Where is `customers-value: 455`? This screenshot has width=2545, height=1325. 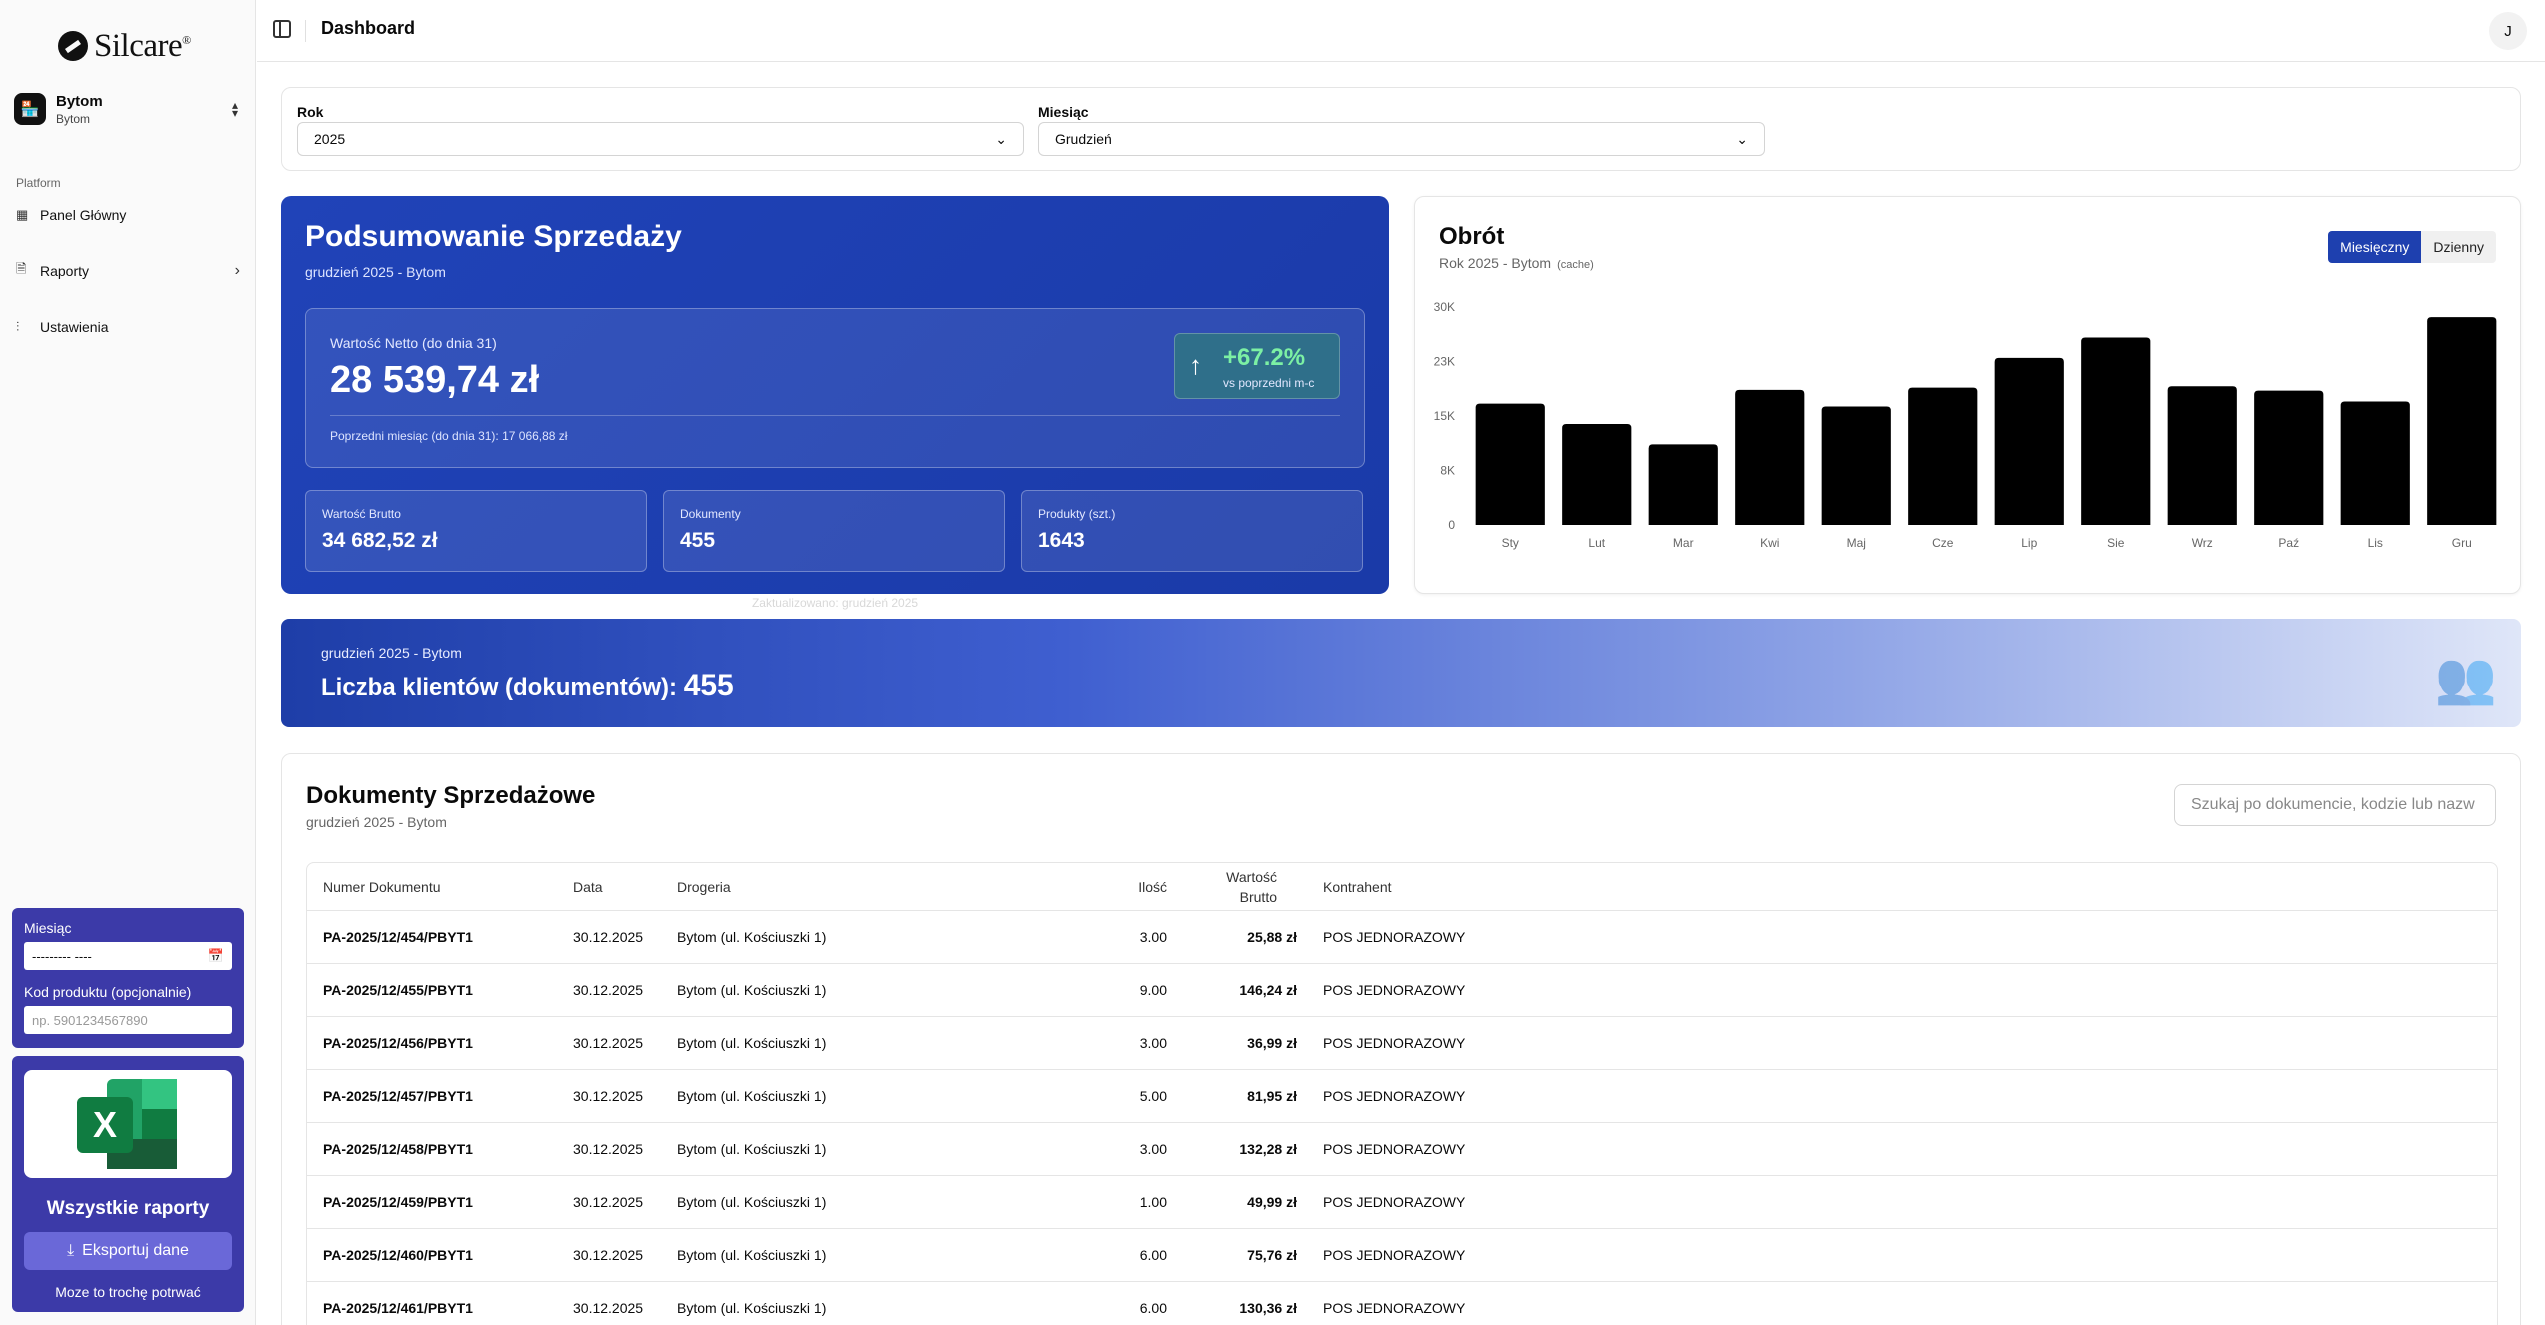
customers-value: 455 is located at coordinates (708, 685).